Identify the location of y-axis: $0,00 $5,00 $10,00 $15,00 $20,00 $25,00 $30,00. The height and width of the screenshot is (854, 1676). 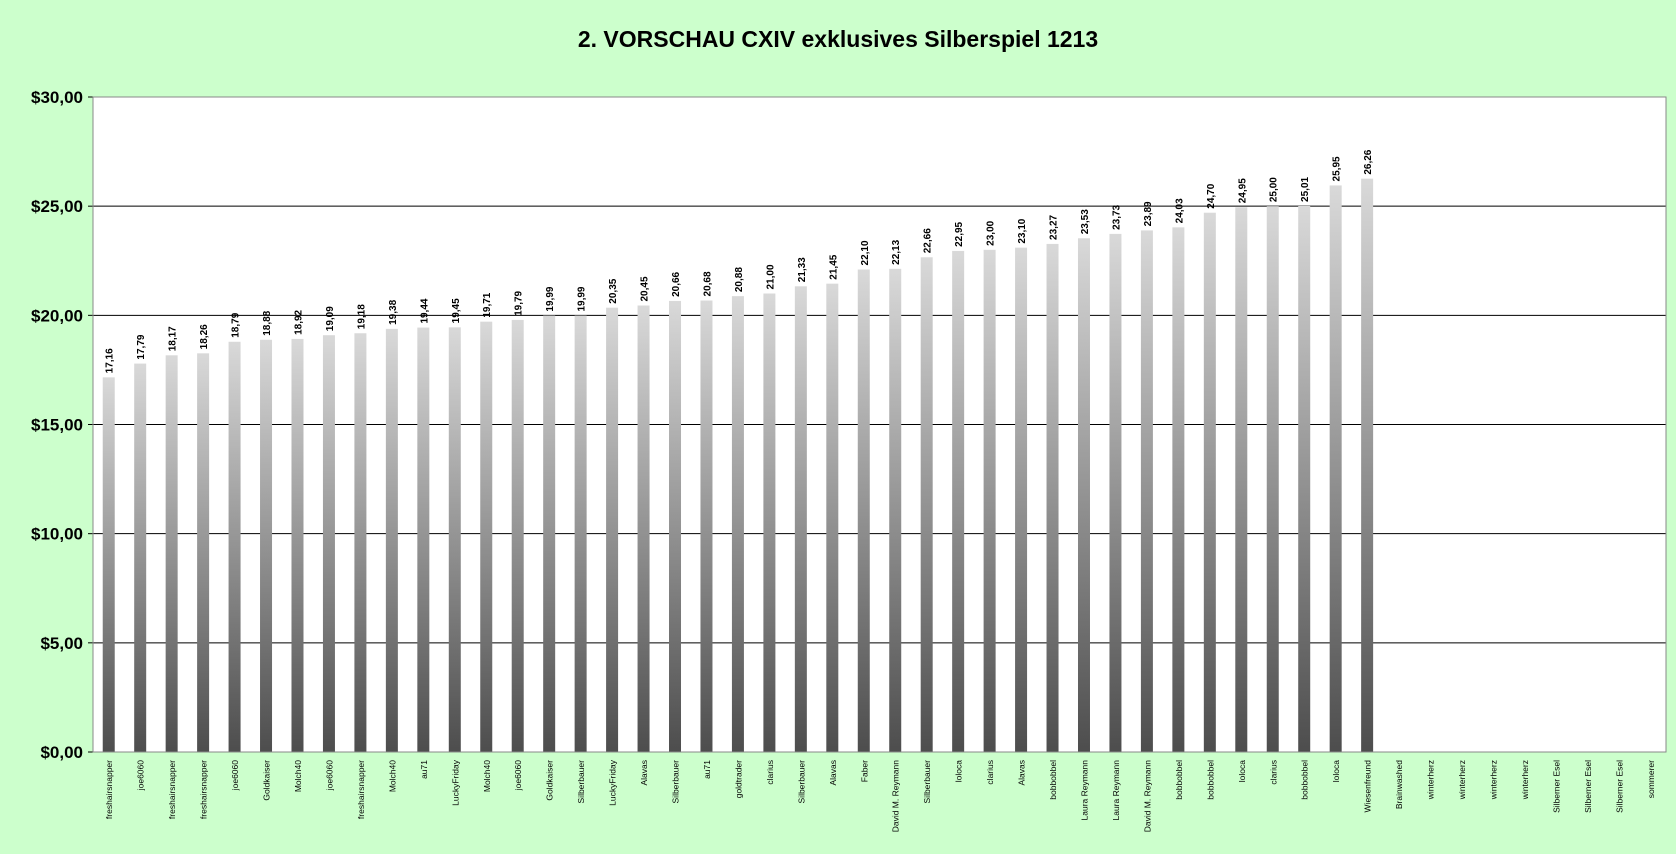
(62, 425).